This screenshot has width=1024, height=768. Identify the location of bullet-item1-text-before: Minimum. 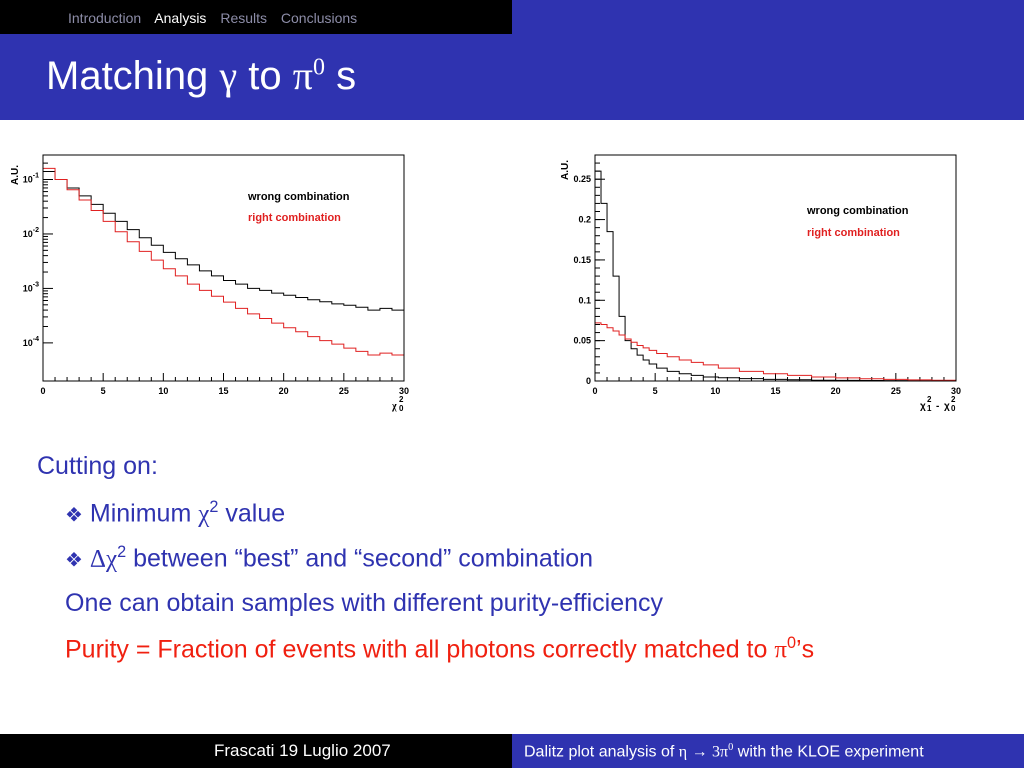
(140, 513).